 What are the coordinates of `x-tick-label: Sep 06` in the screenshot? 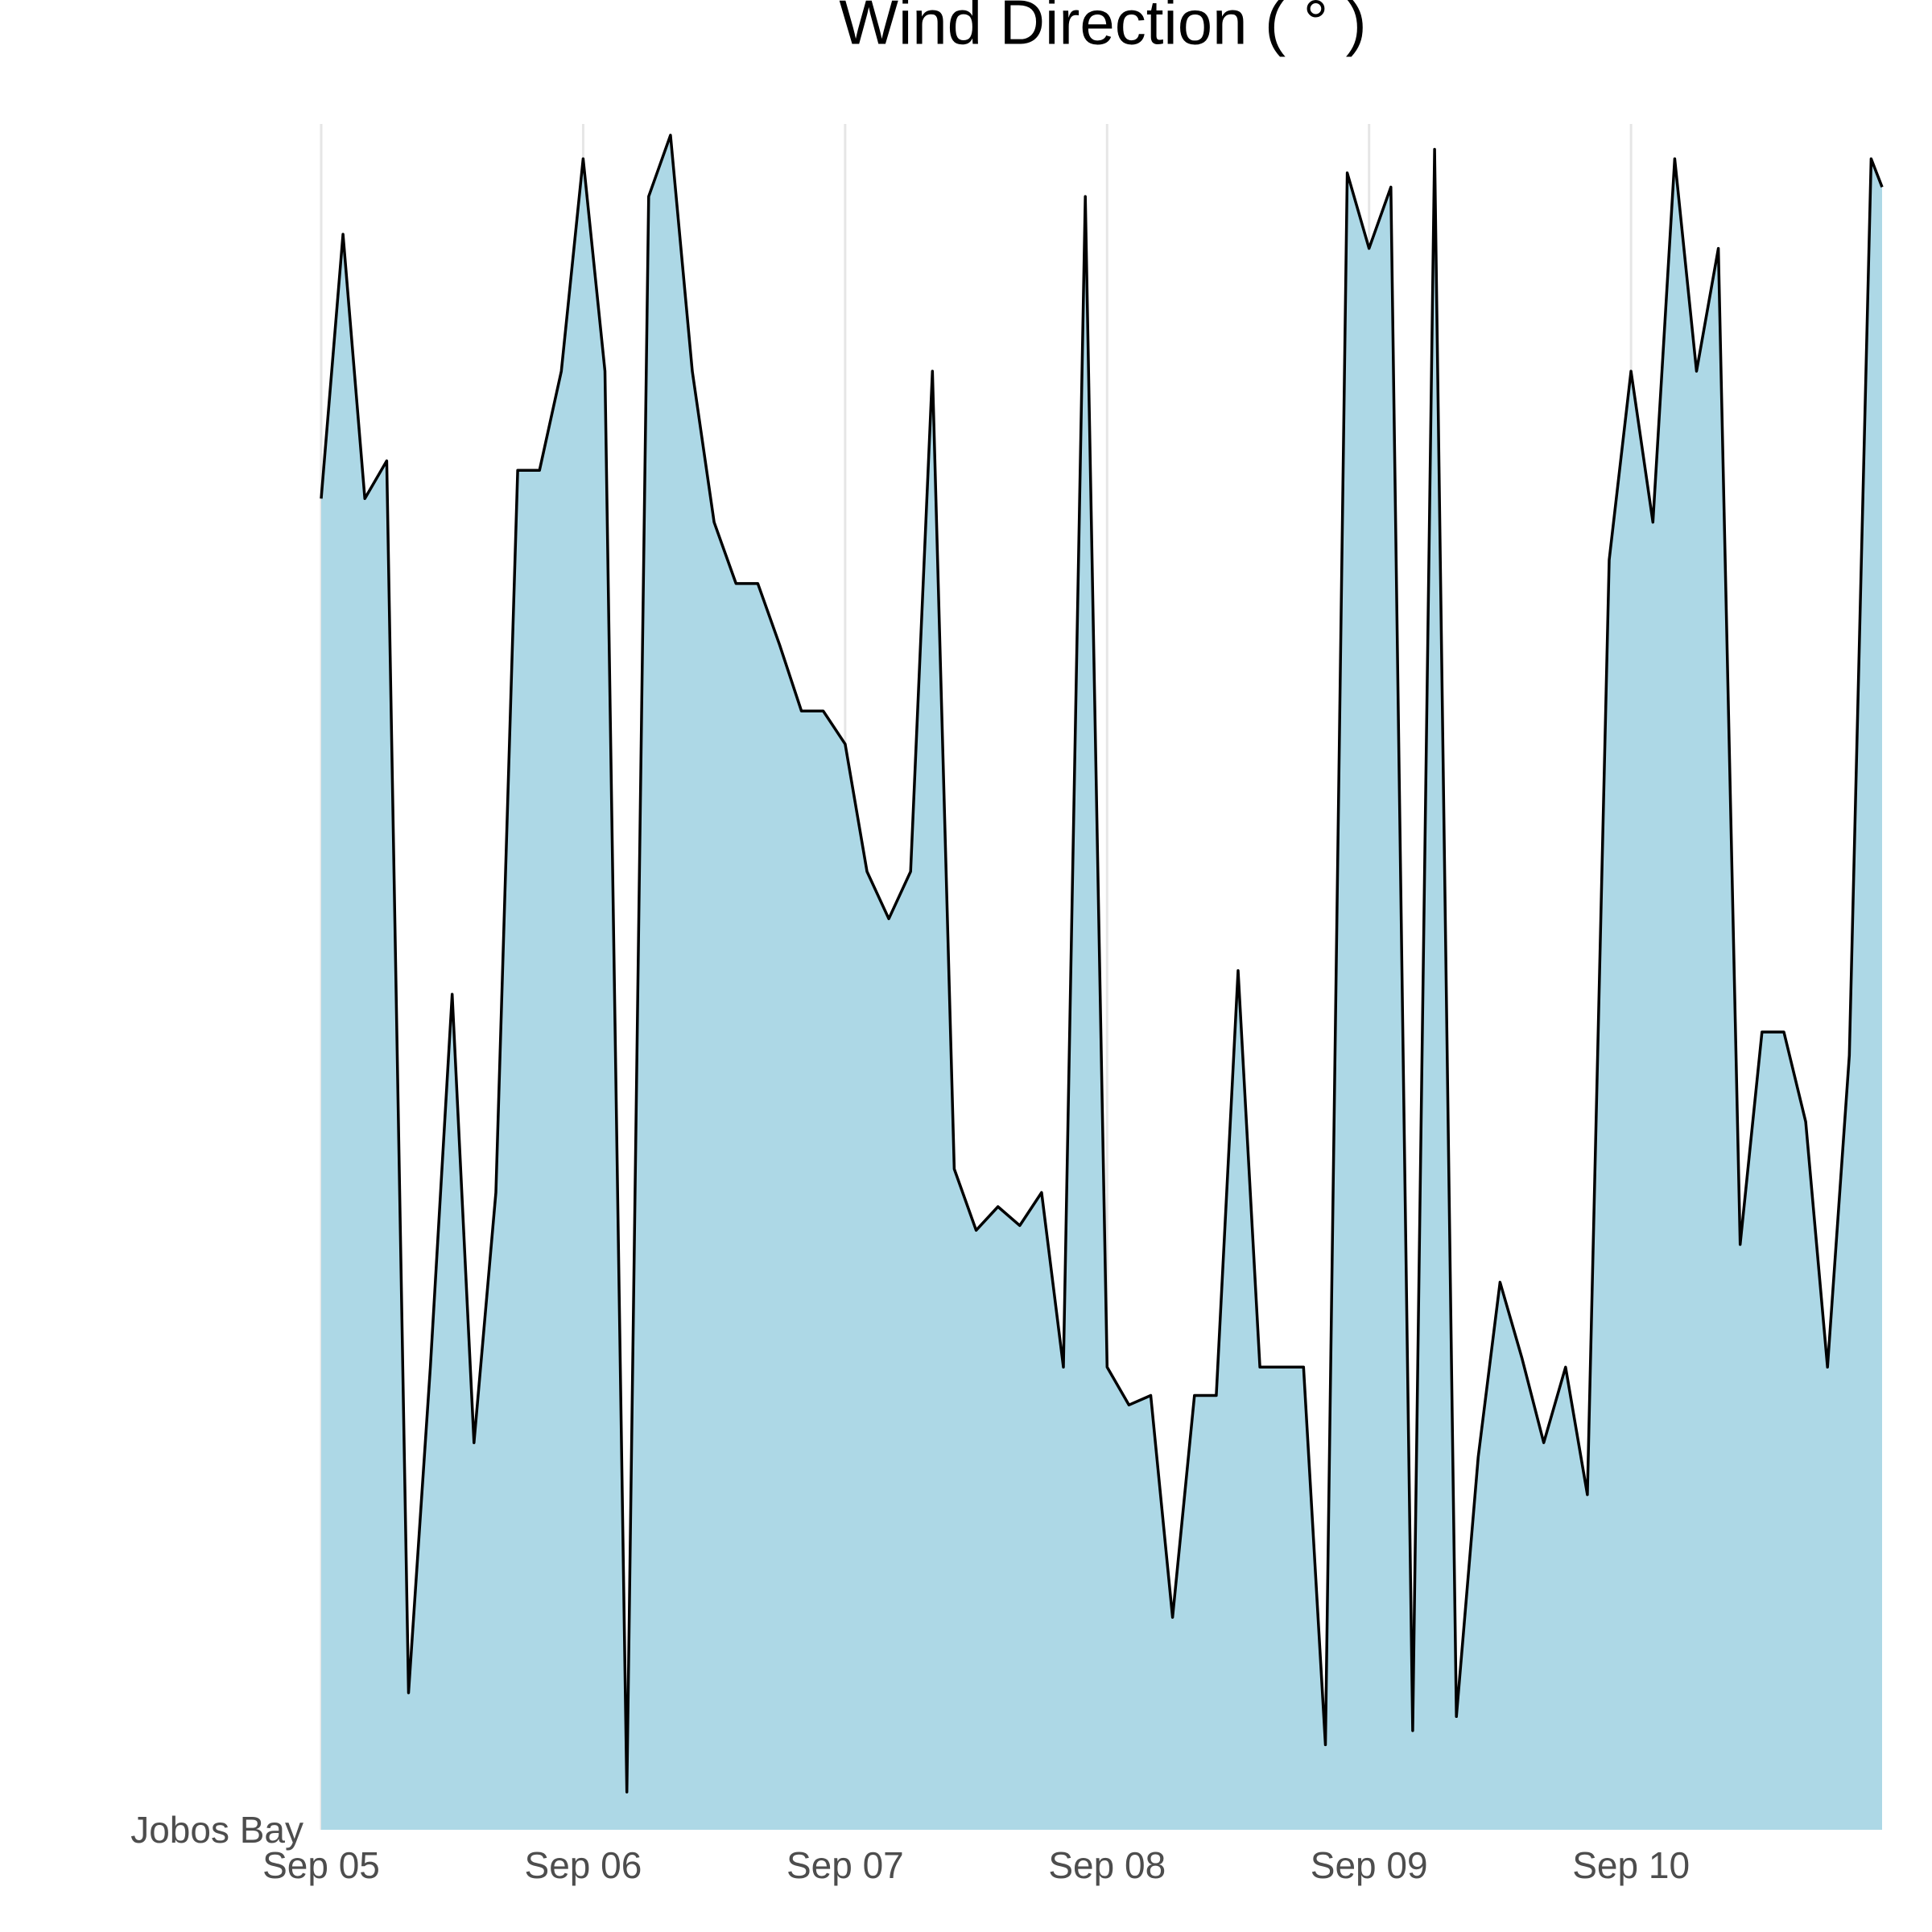 It's located at (583, 1865).